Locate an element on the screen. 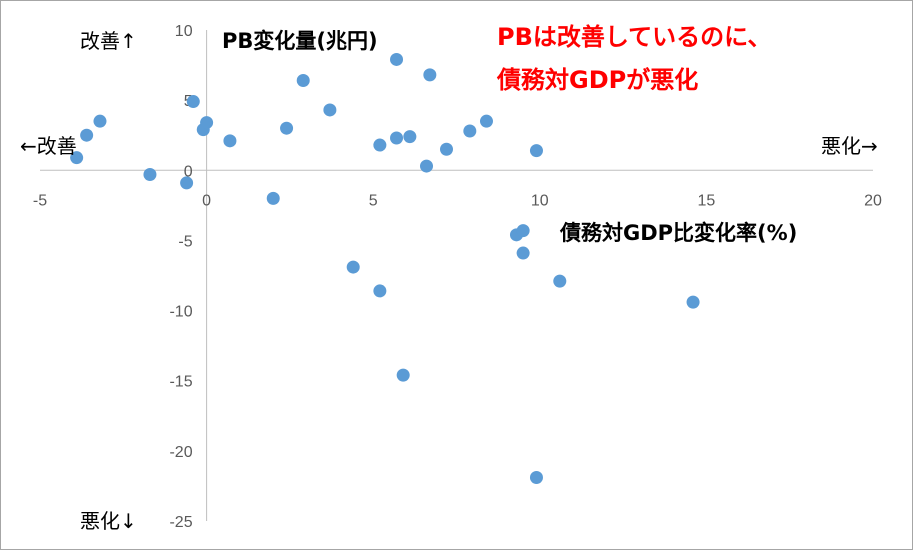 The height and width of the screenshot is (552, 915). x-tick-label: 5 is located at coordinates (373, 200).